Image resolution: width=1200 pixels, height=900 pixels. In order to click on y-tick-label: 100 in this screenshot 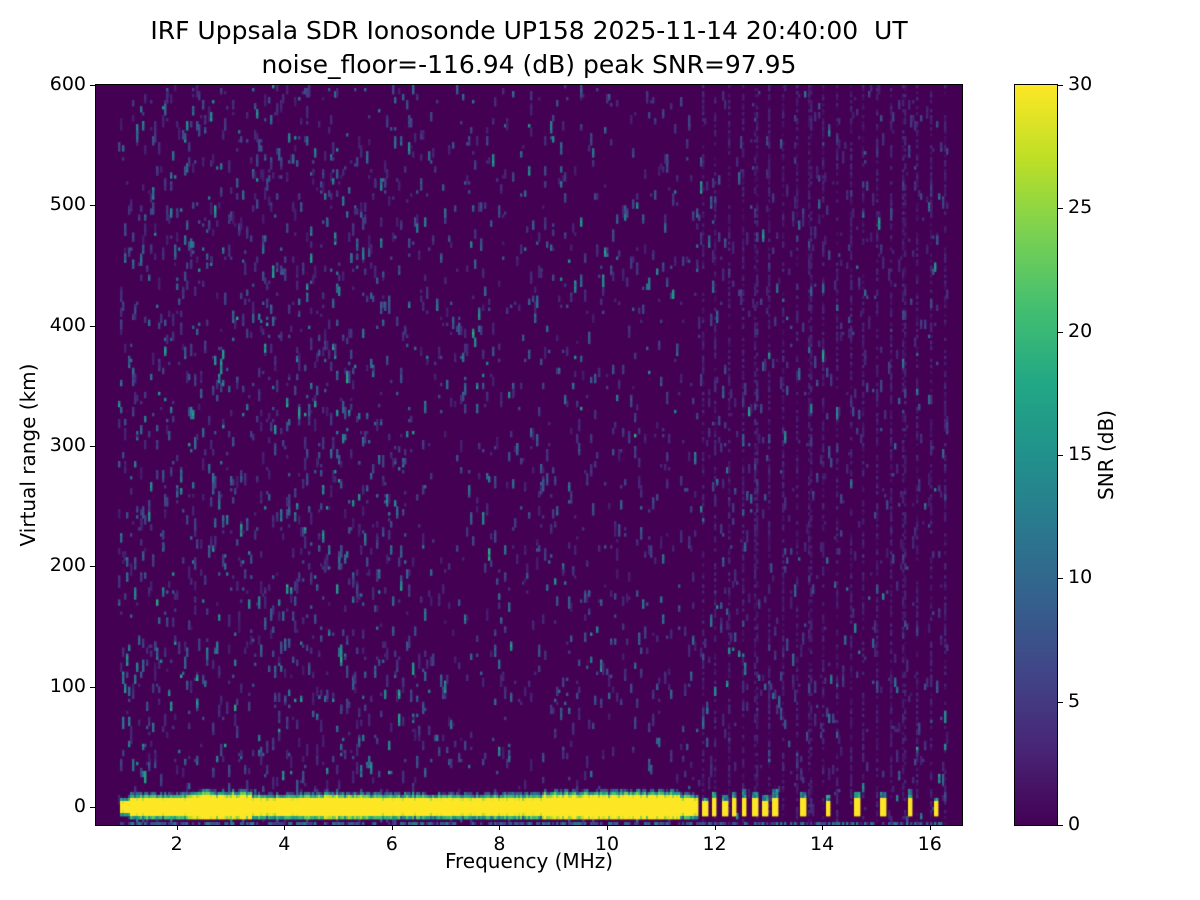, I will do `click(67, 685)`.